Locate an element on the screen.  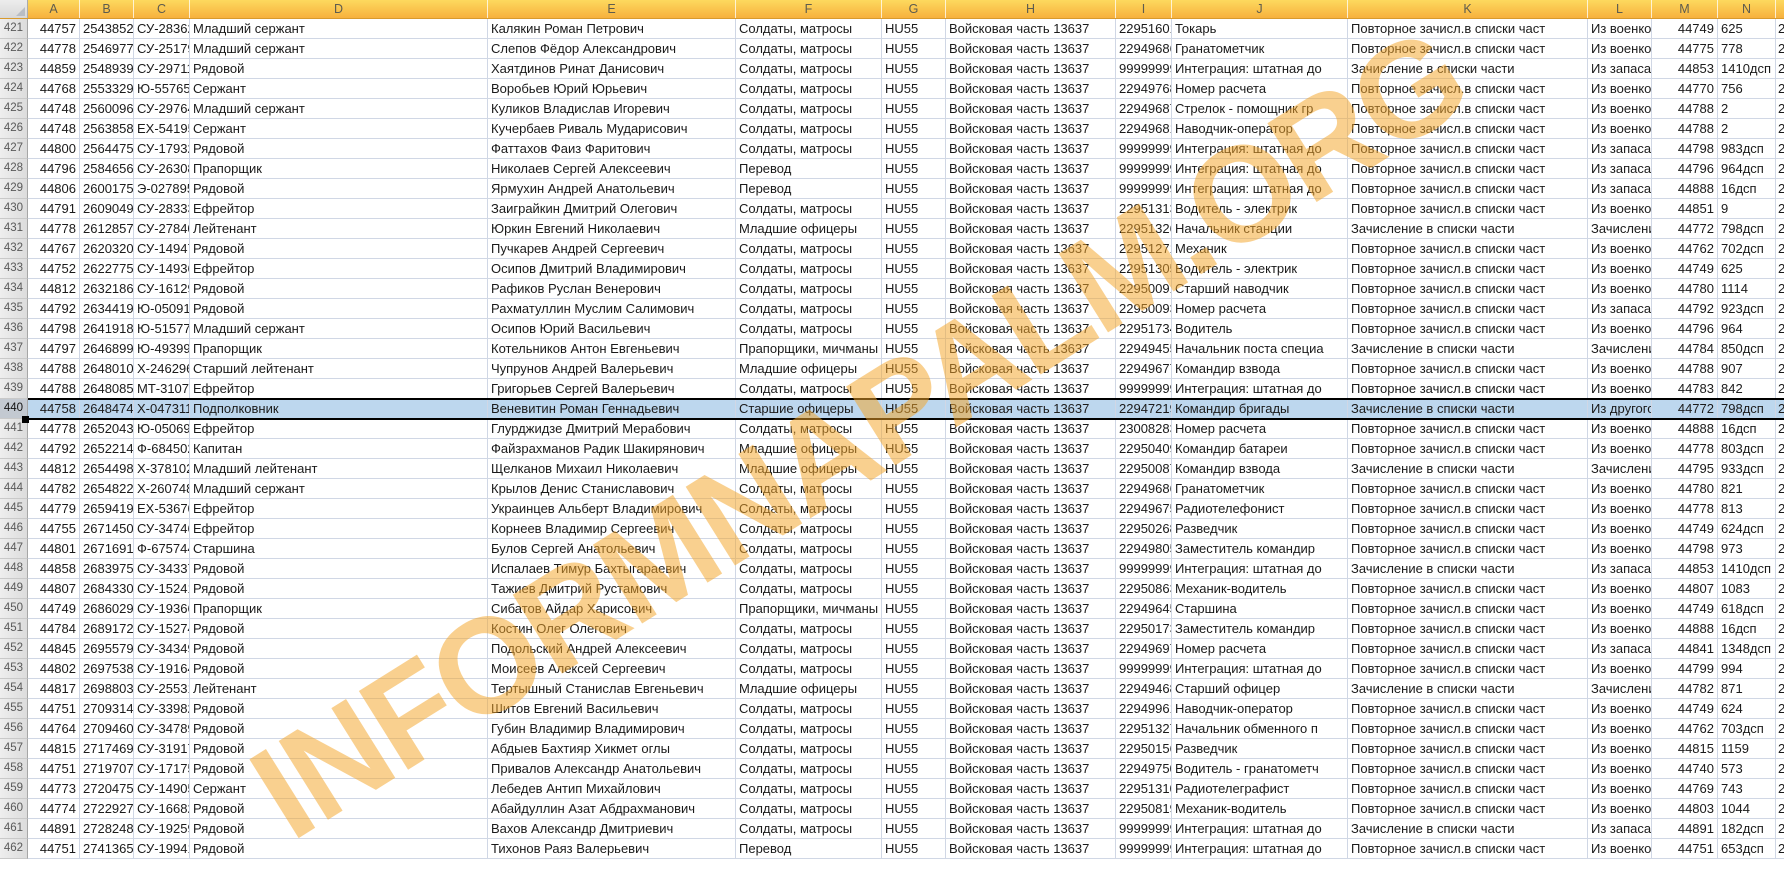
row-header-455: 455 is located at coordinates (14, 709).